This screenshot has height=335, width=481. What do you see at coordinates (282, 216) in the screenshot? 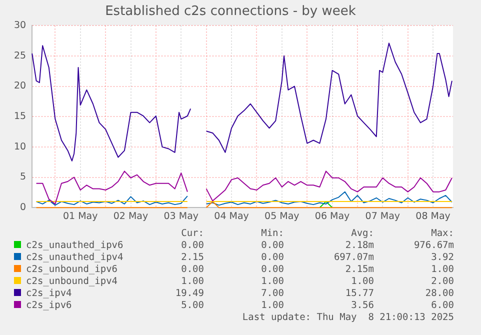
I see `x-tick-label: 05 May` at bounding box center [282, 216].